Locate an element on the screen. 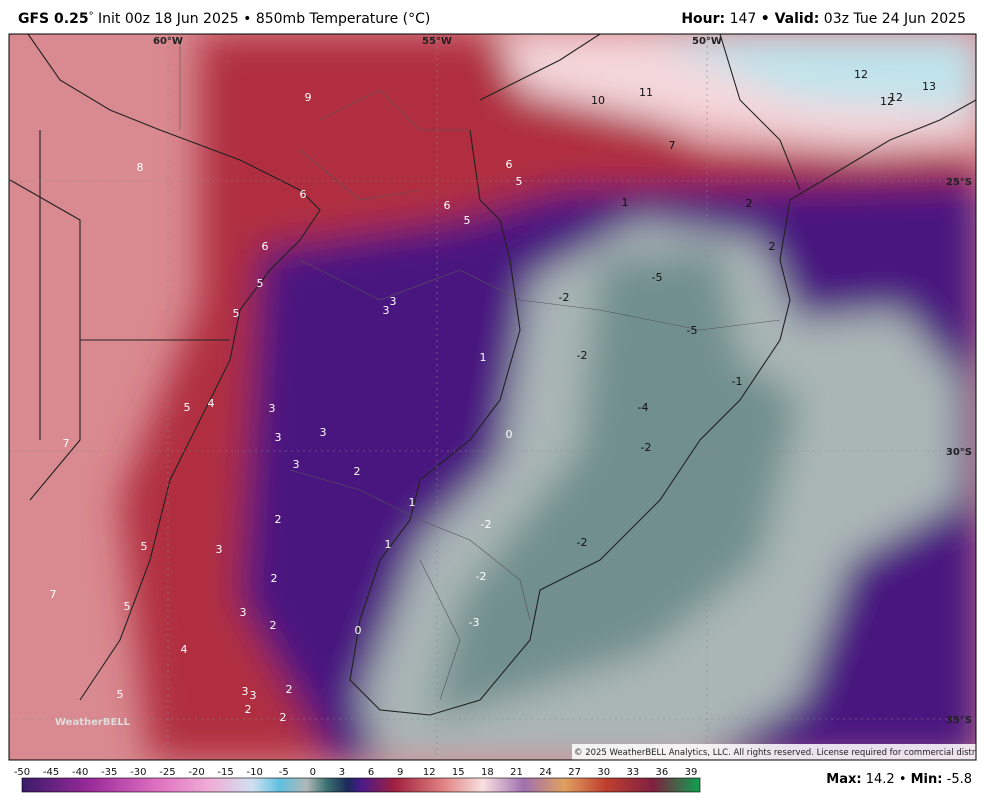  model: GFS 0.25 is located at coordinates (53, 19).